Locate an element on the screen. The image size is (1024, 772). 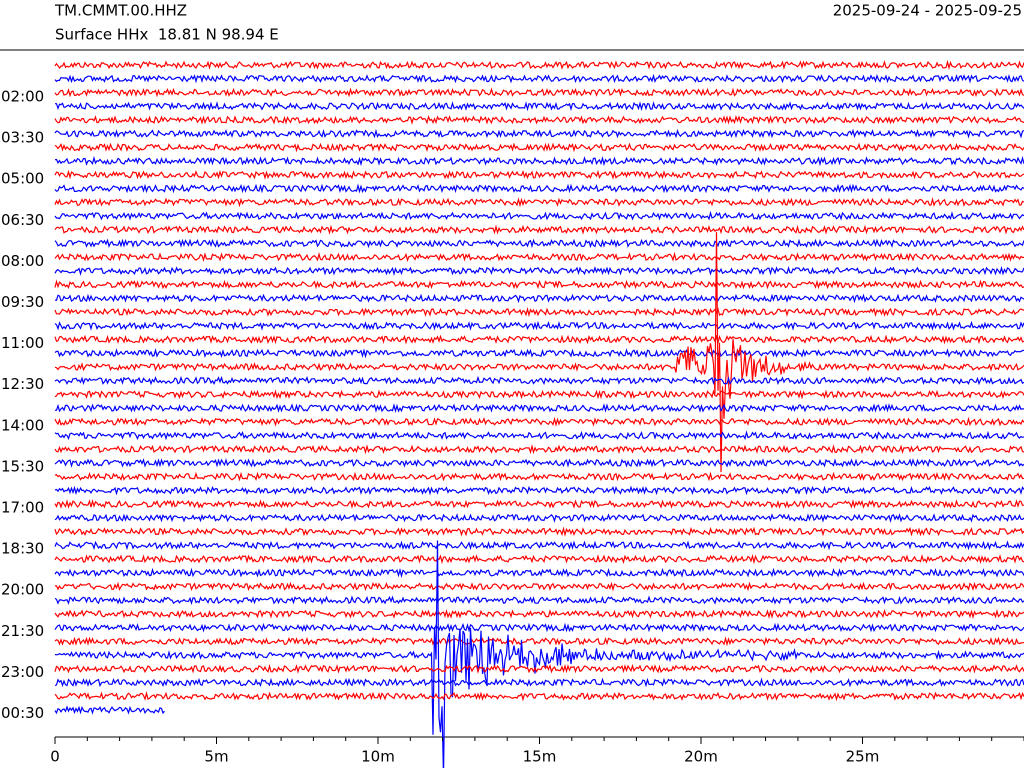
chart-subtitle: Surface HHx 18.81 N 98.94 E is located at coordinates (167, 35).